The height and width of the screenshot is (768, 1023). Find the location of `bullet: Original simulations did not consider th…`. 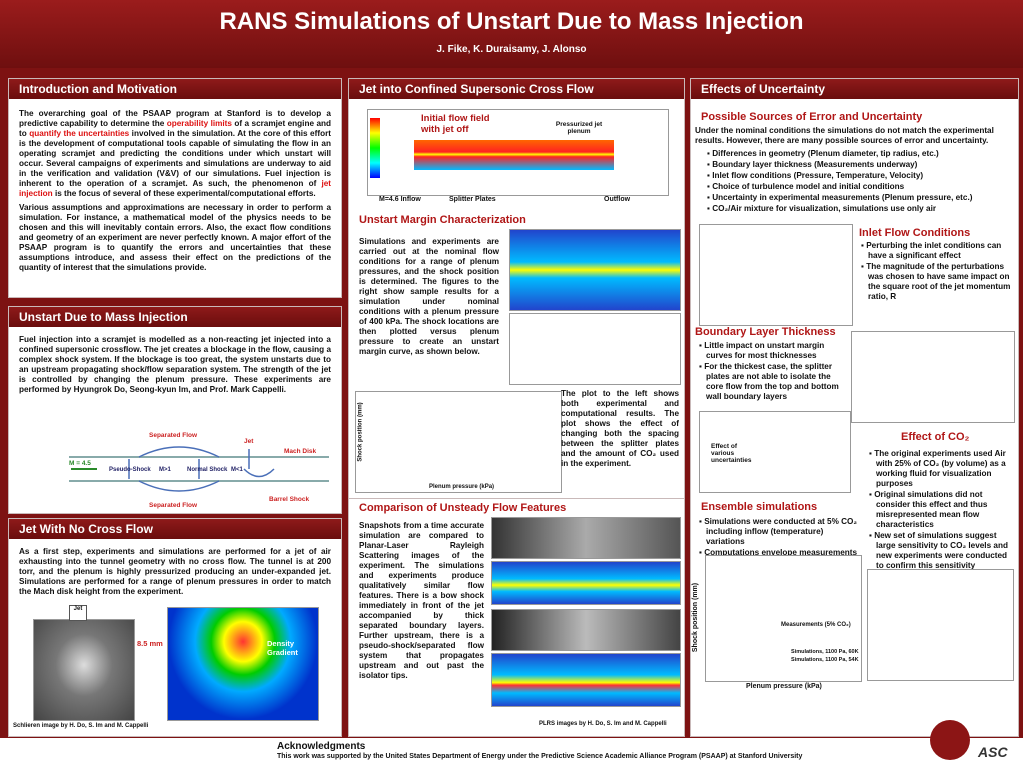

bullet: Original simulations did not consider th… is located at coordinates (939, 510).